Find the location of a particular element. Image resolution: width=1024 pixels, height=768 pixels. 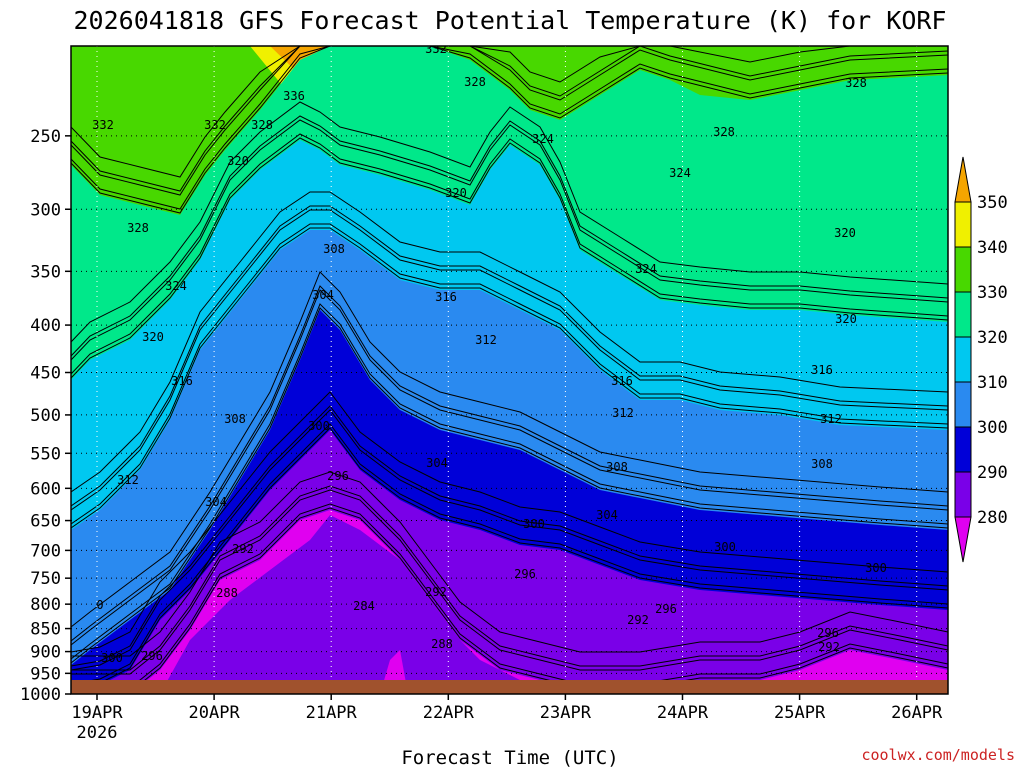

colorbar-max-triangle is located at coordinates (963, 179).